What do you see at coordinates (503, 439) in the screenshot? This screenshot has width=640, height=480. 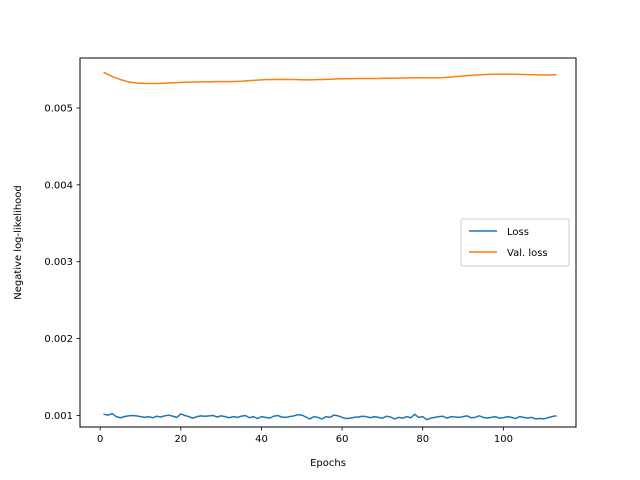 I see `x-tick-label: 100` at bounding box center [503, 439].